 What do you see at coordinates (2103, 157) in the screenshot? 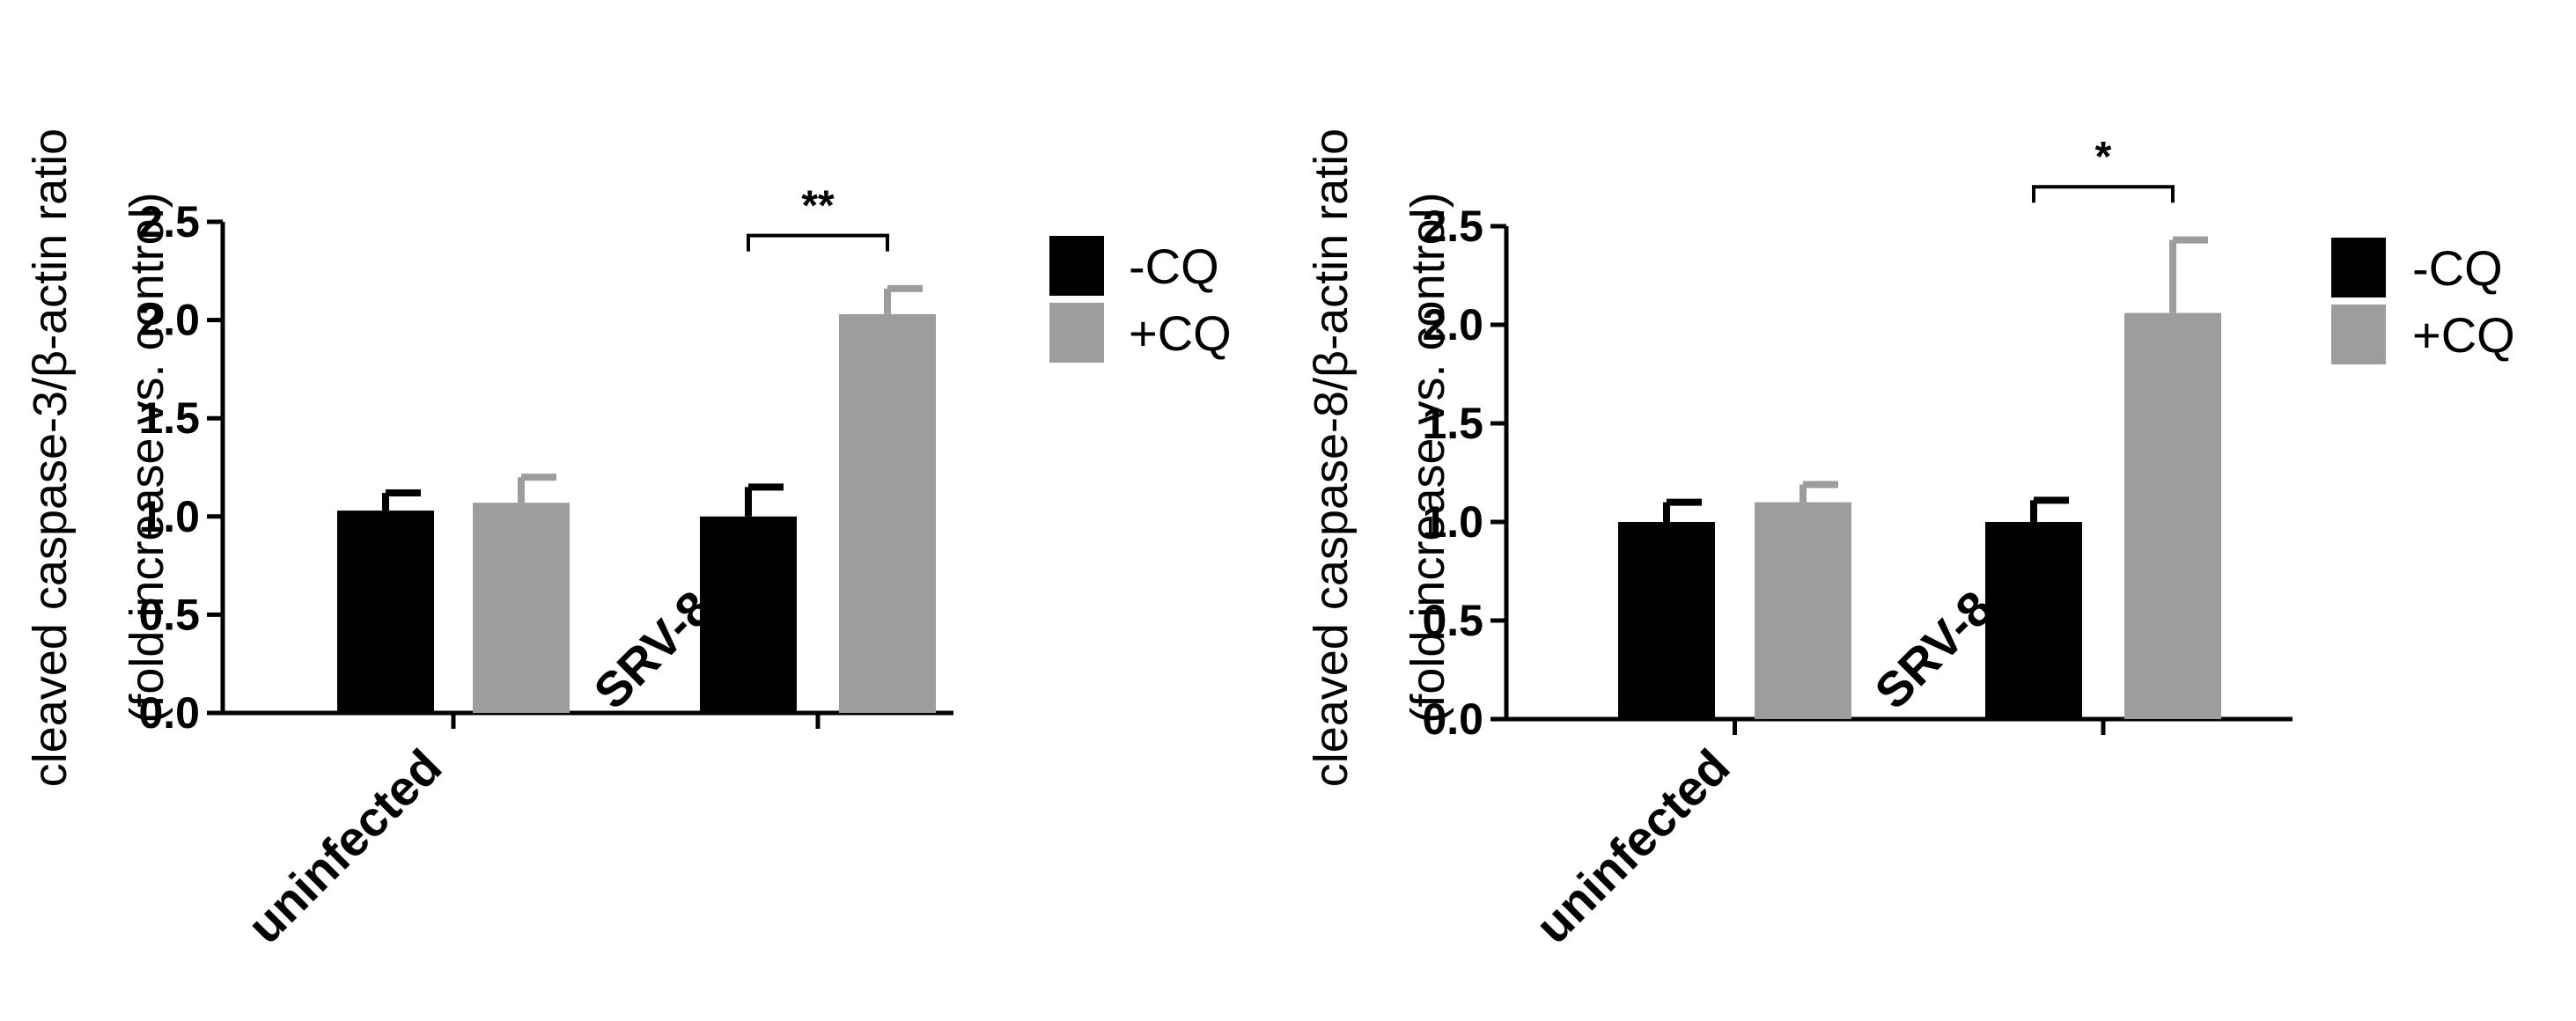
I see `significance-label: *` at bounding box center [2103, 157].